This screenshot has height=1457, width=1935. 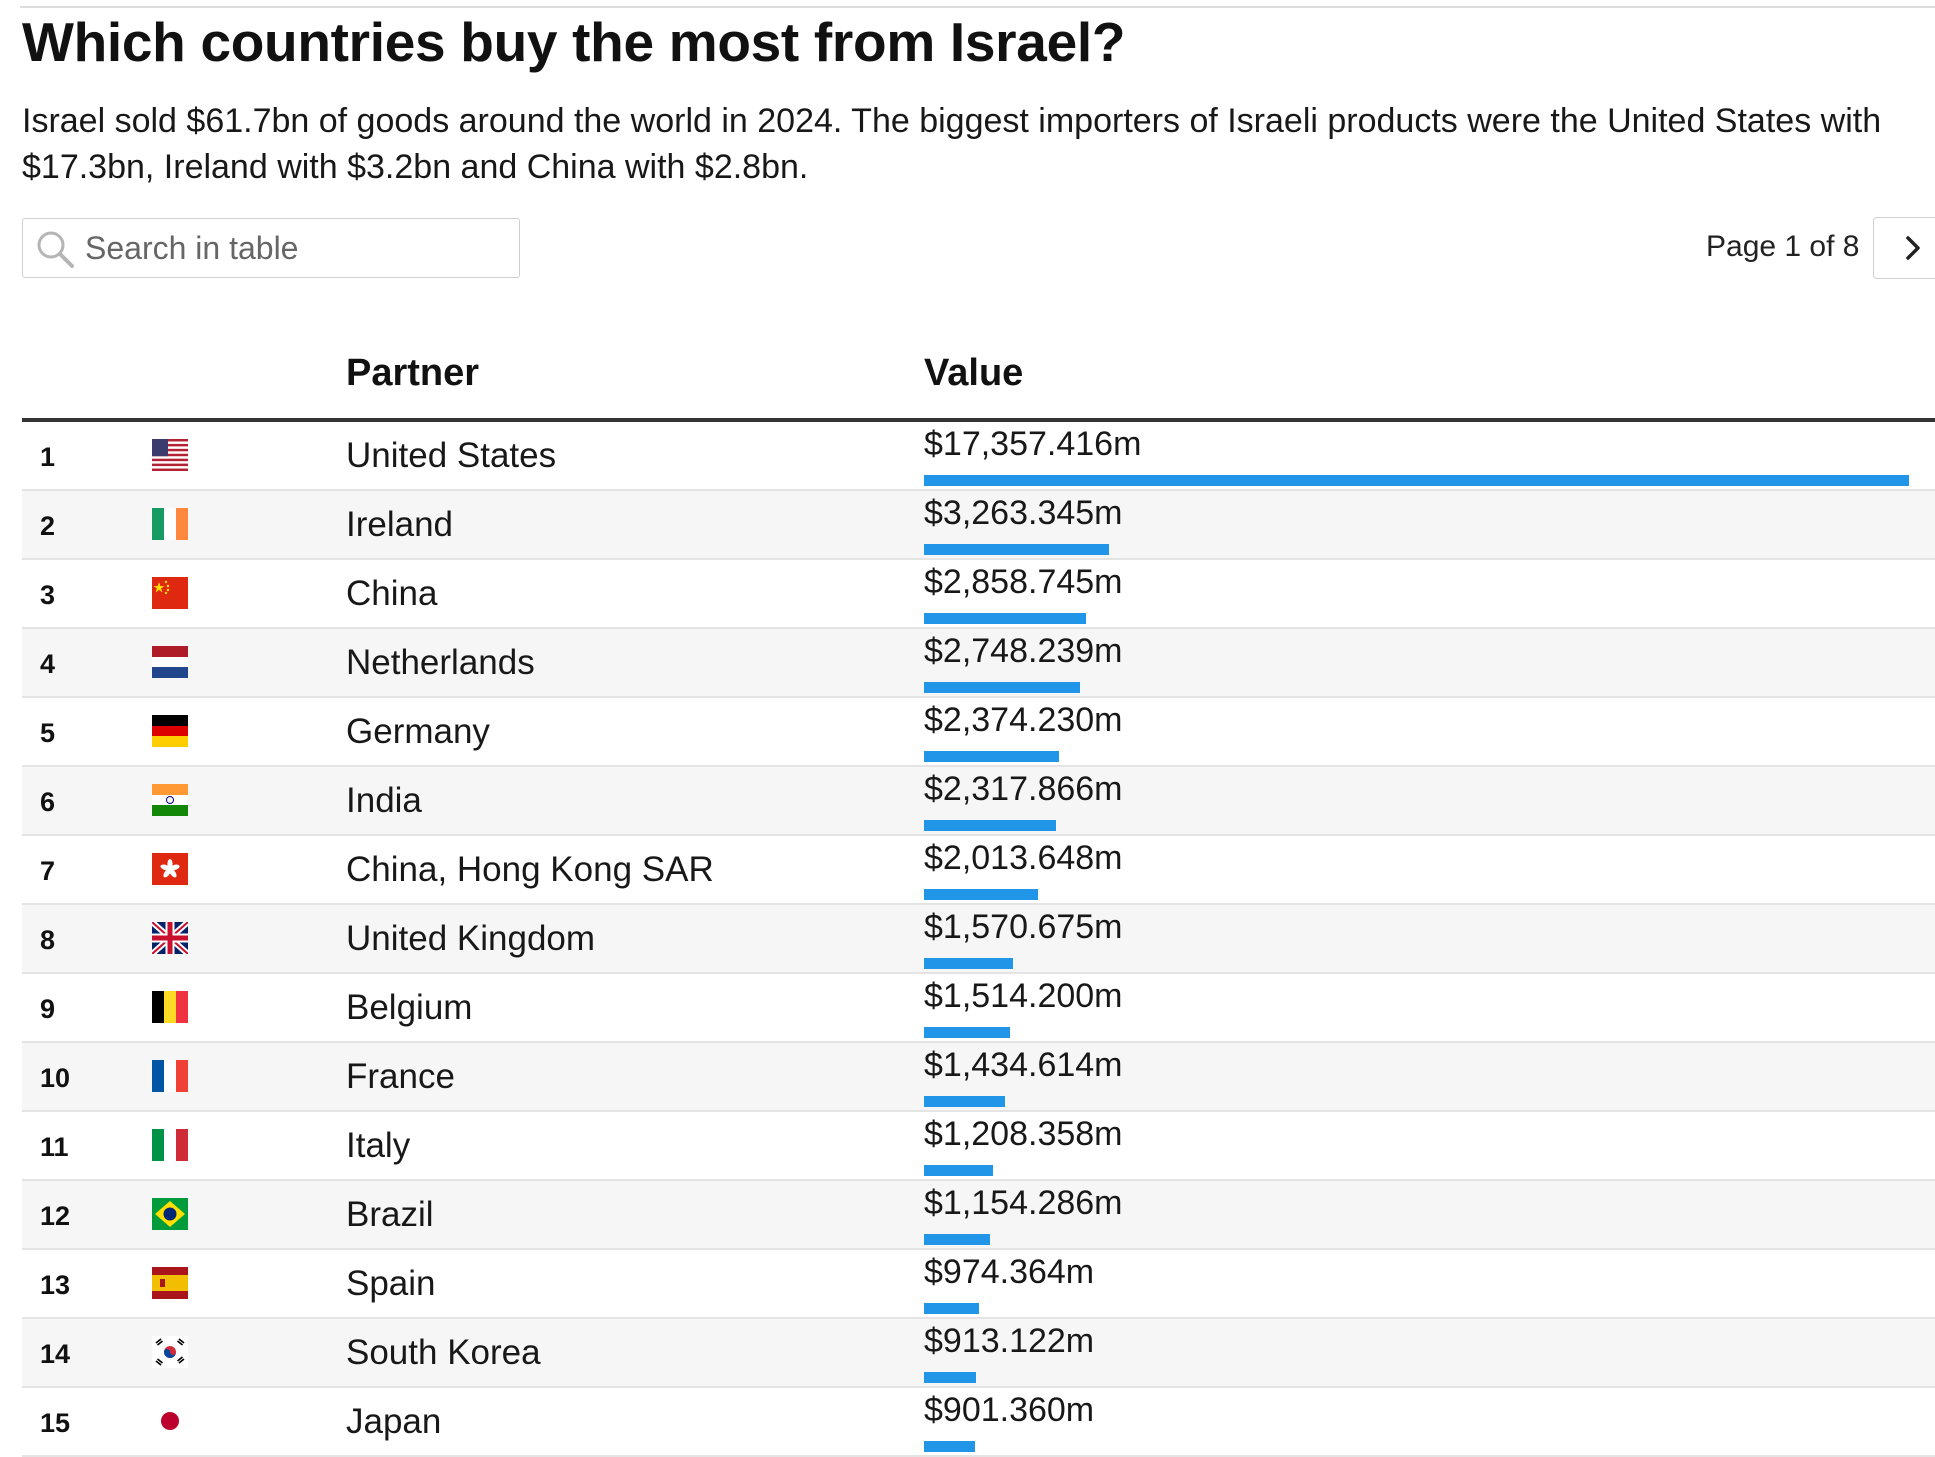 I want to click on rank-label: 4, so click(x=48, y=664).